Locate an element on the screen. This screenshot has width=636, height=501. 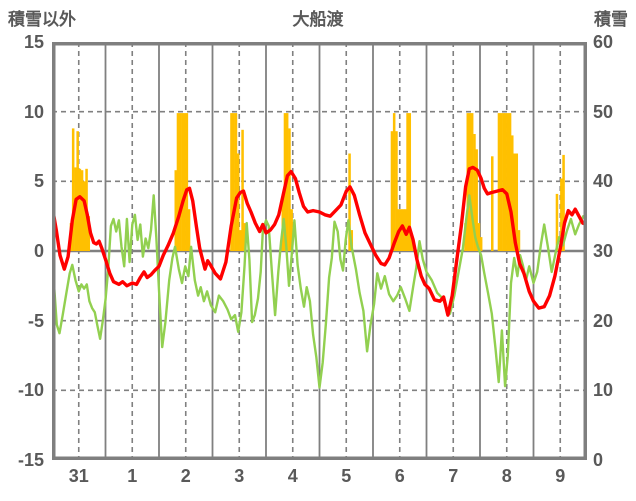
x-tick-9: 9 is located at coordinates (560, 476).